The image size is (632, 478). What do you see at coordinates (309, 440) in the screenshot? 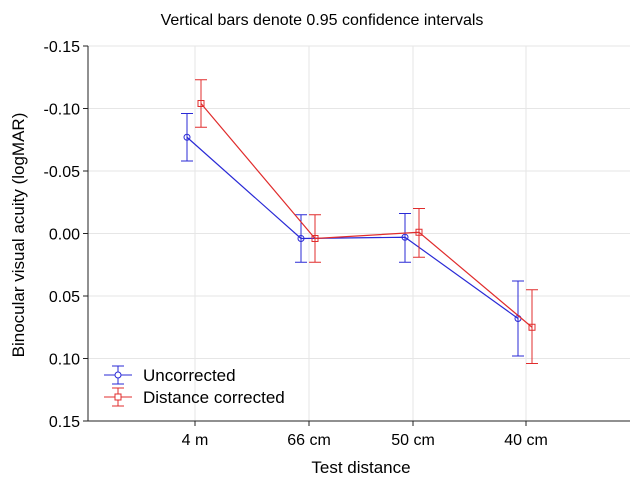
I see `x-tick-label-1: 66 cm` at bounding box center [309, 440].